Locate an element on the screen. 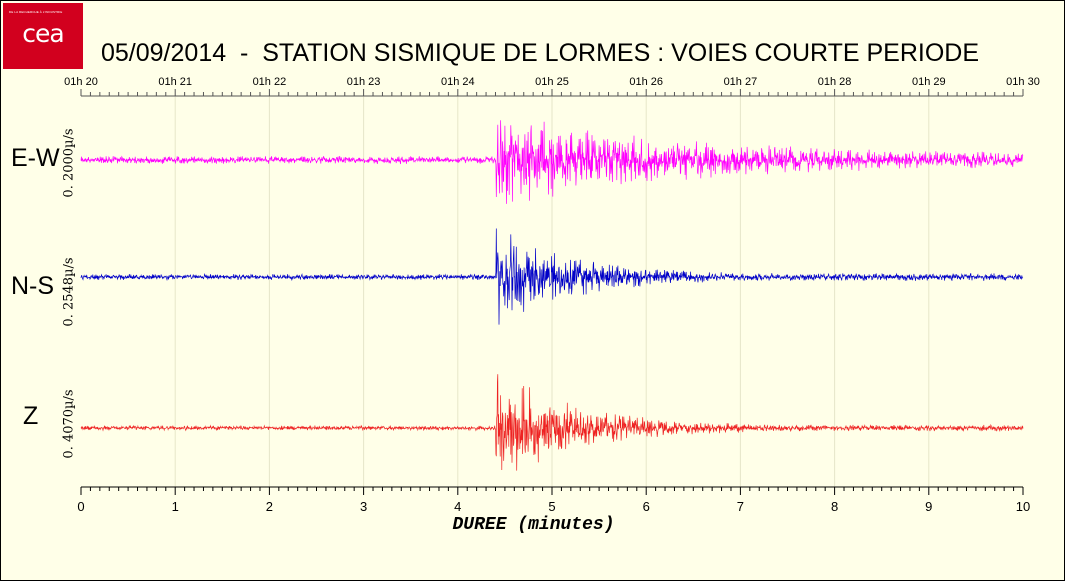 The height and width of the screenshot is (581, 1065). x-tick-label: 10 is located at coordinates (1023, 506).